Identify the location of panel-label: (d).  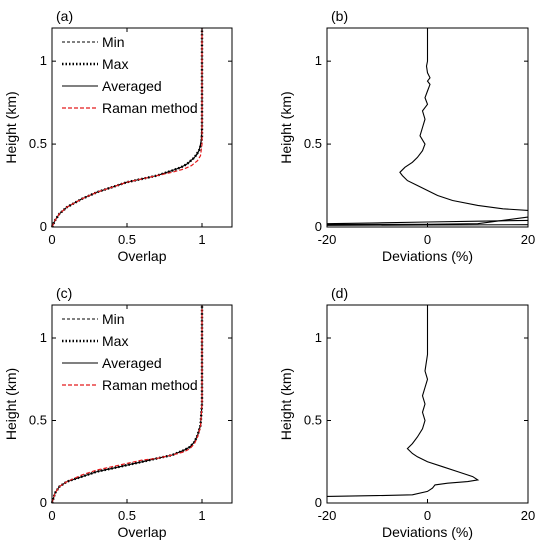
(339, 293).